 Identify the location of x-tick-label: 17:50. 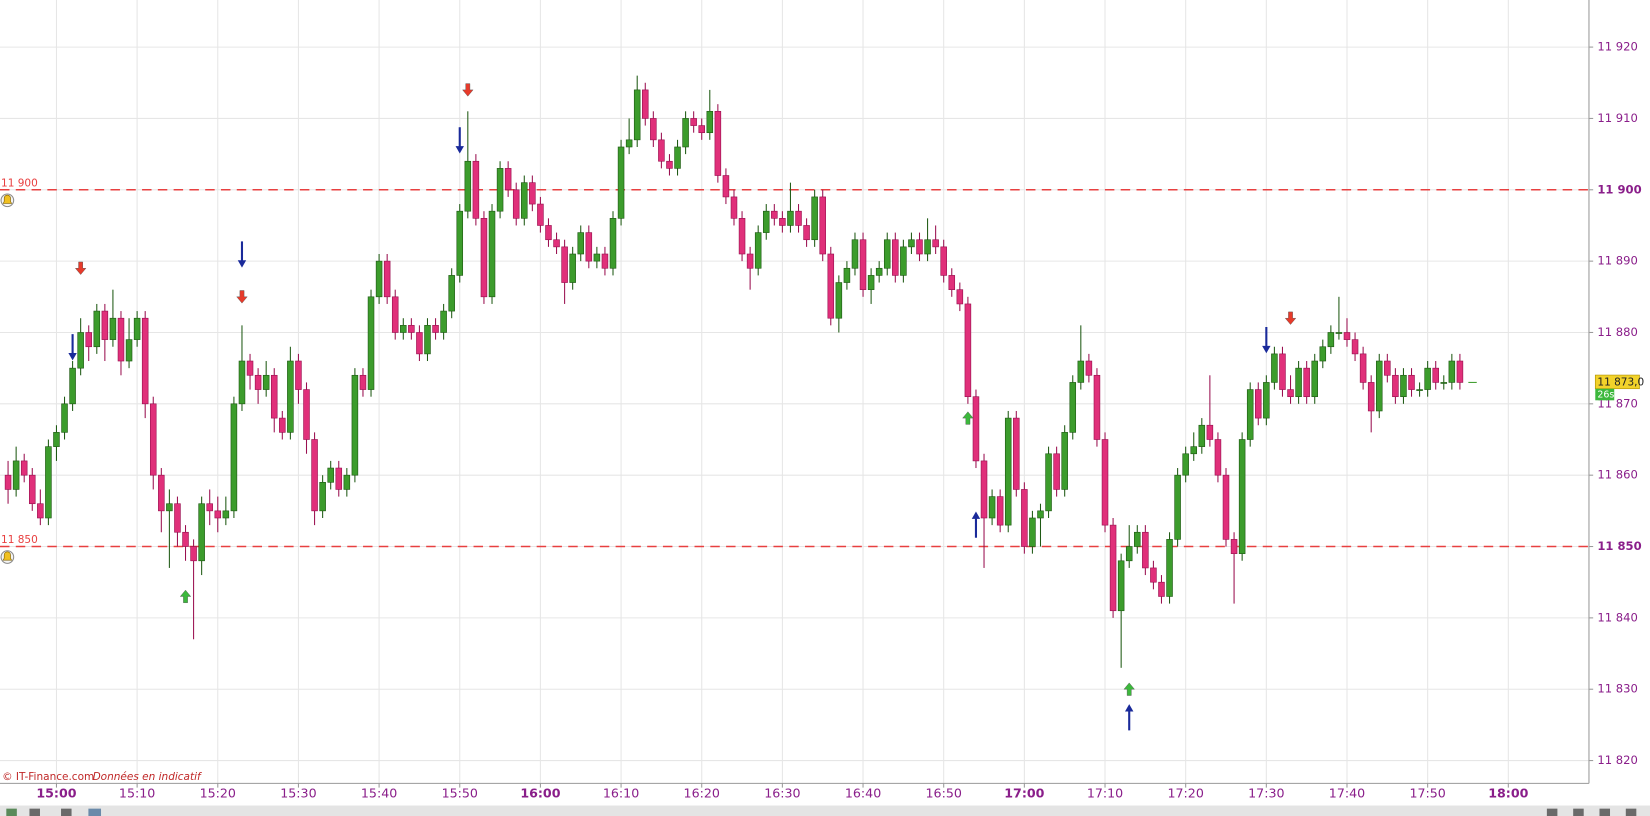
(1427, 792).